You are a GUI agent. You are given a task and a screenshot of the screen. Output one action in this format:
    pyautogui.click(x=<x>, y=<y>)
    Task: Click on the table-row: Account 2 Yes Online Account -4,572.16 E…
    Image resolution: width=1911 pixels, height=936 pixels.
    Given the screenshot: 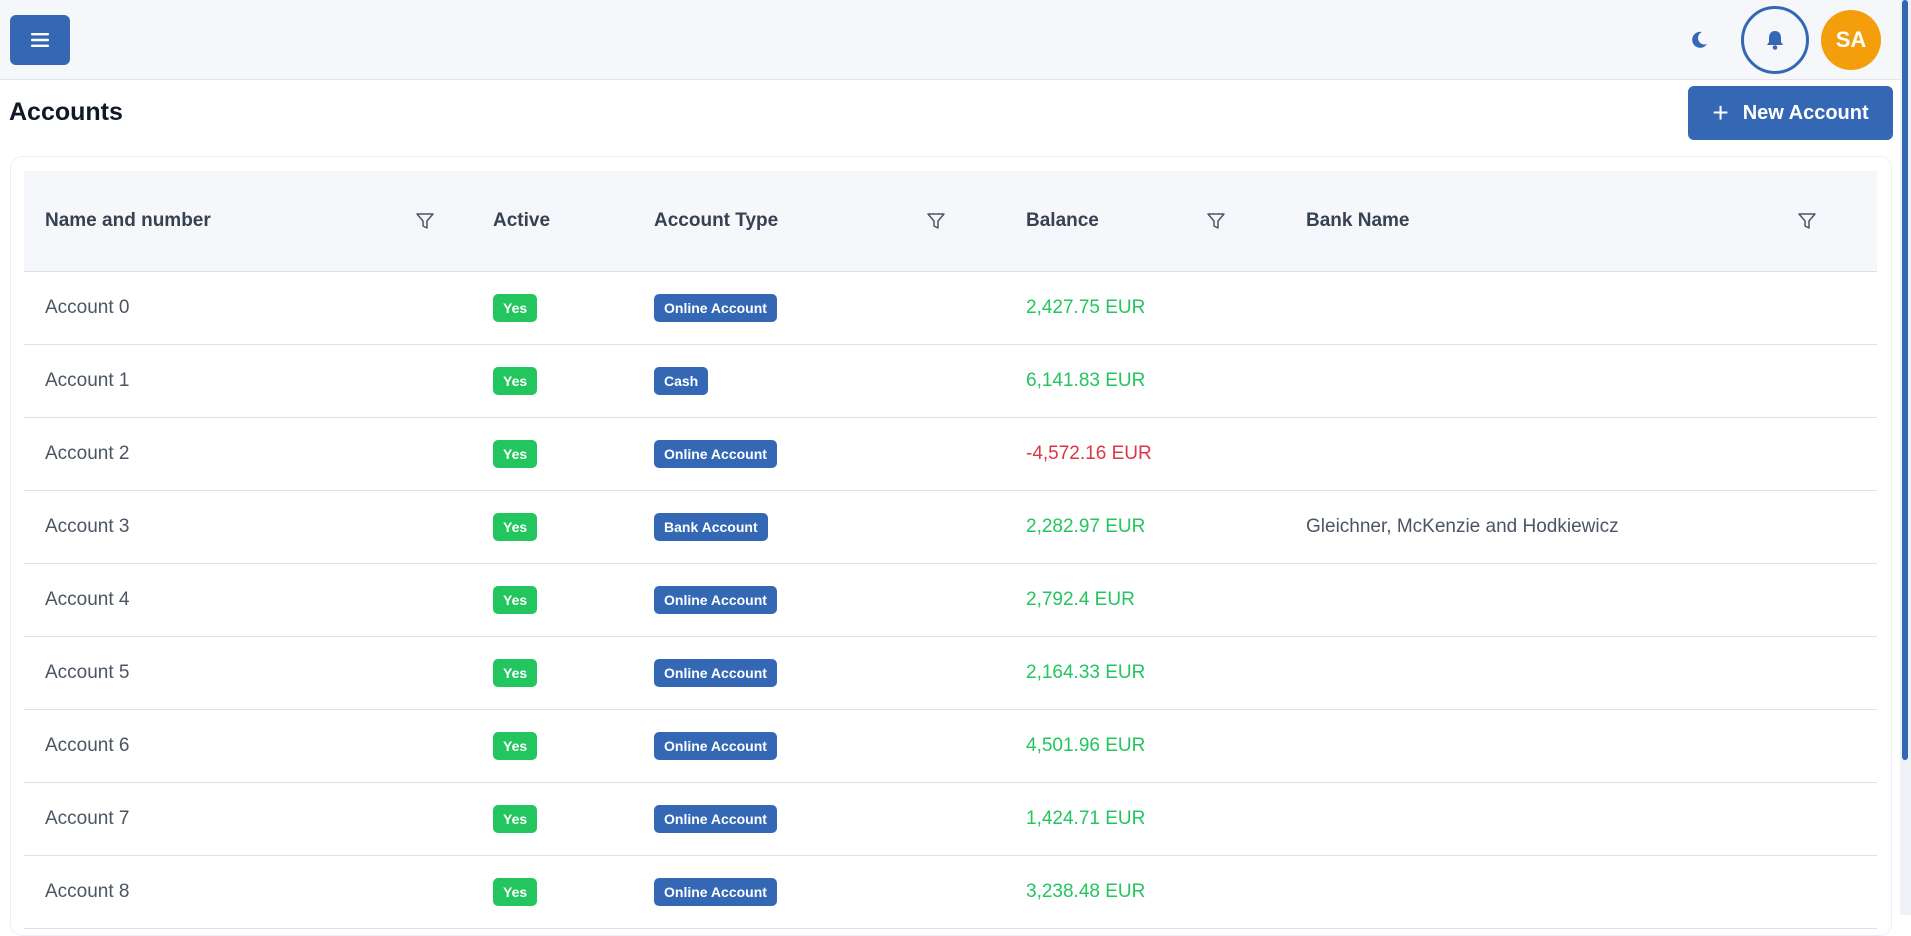 What is the action you would take?
    pyautogui.click(x=950, y=453)
    